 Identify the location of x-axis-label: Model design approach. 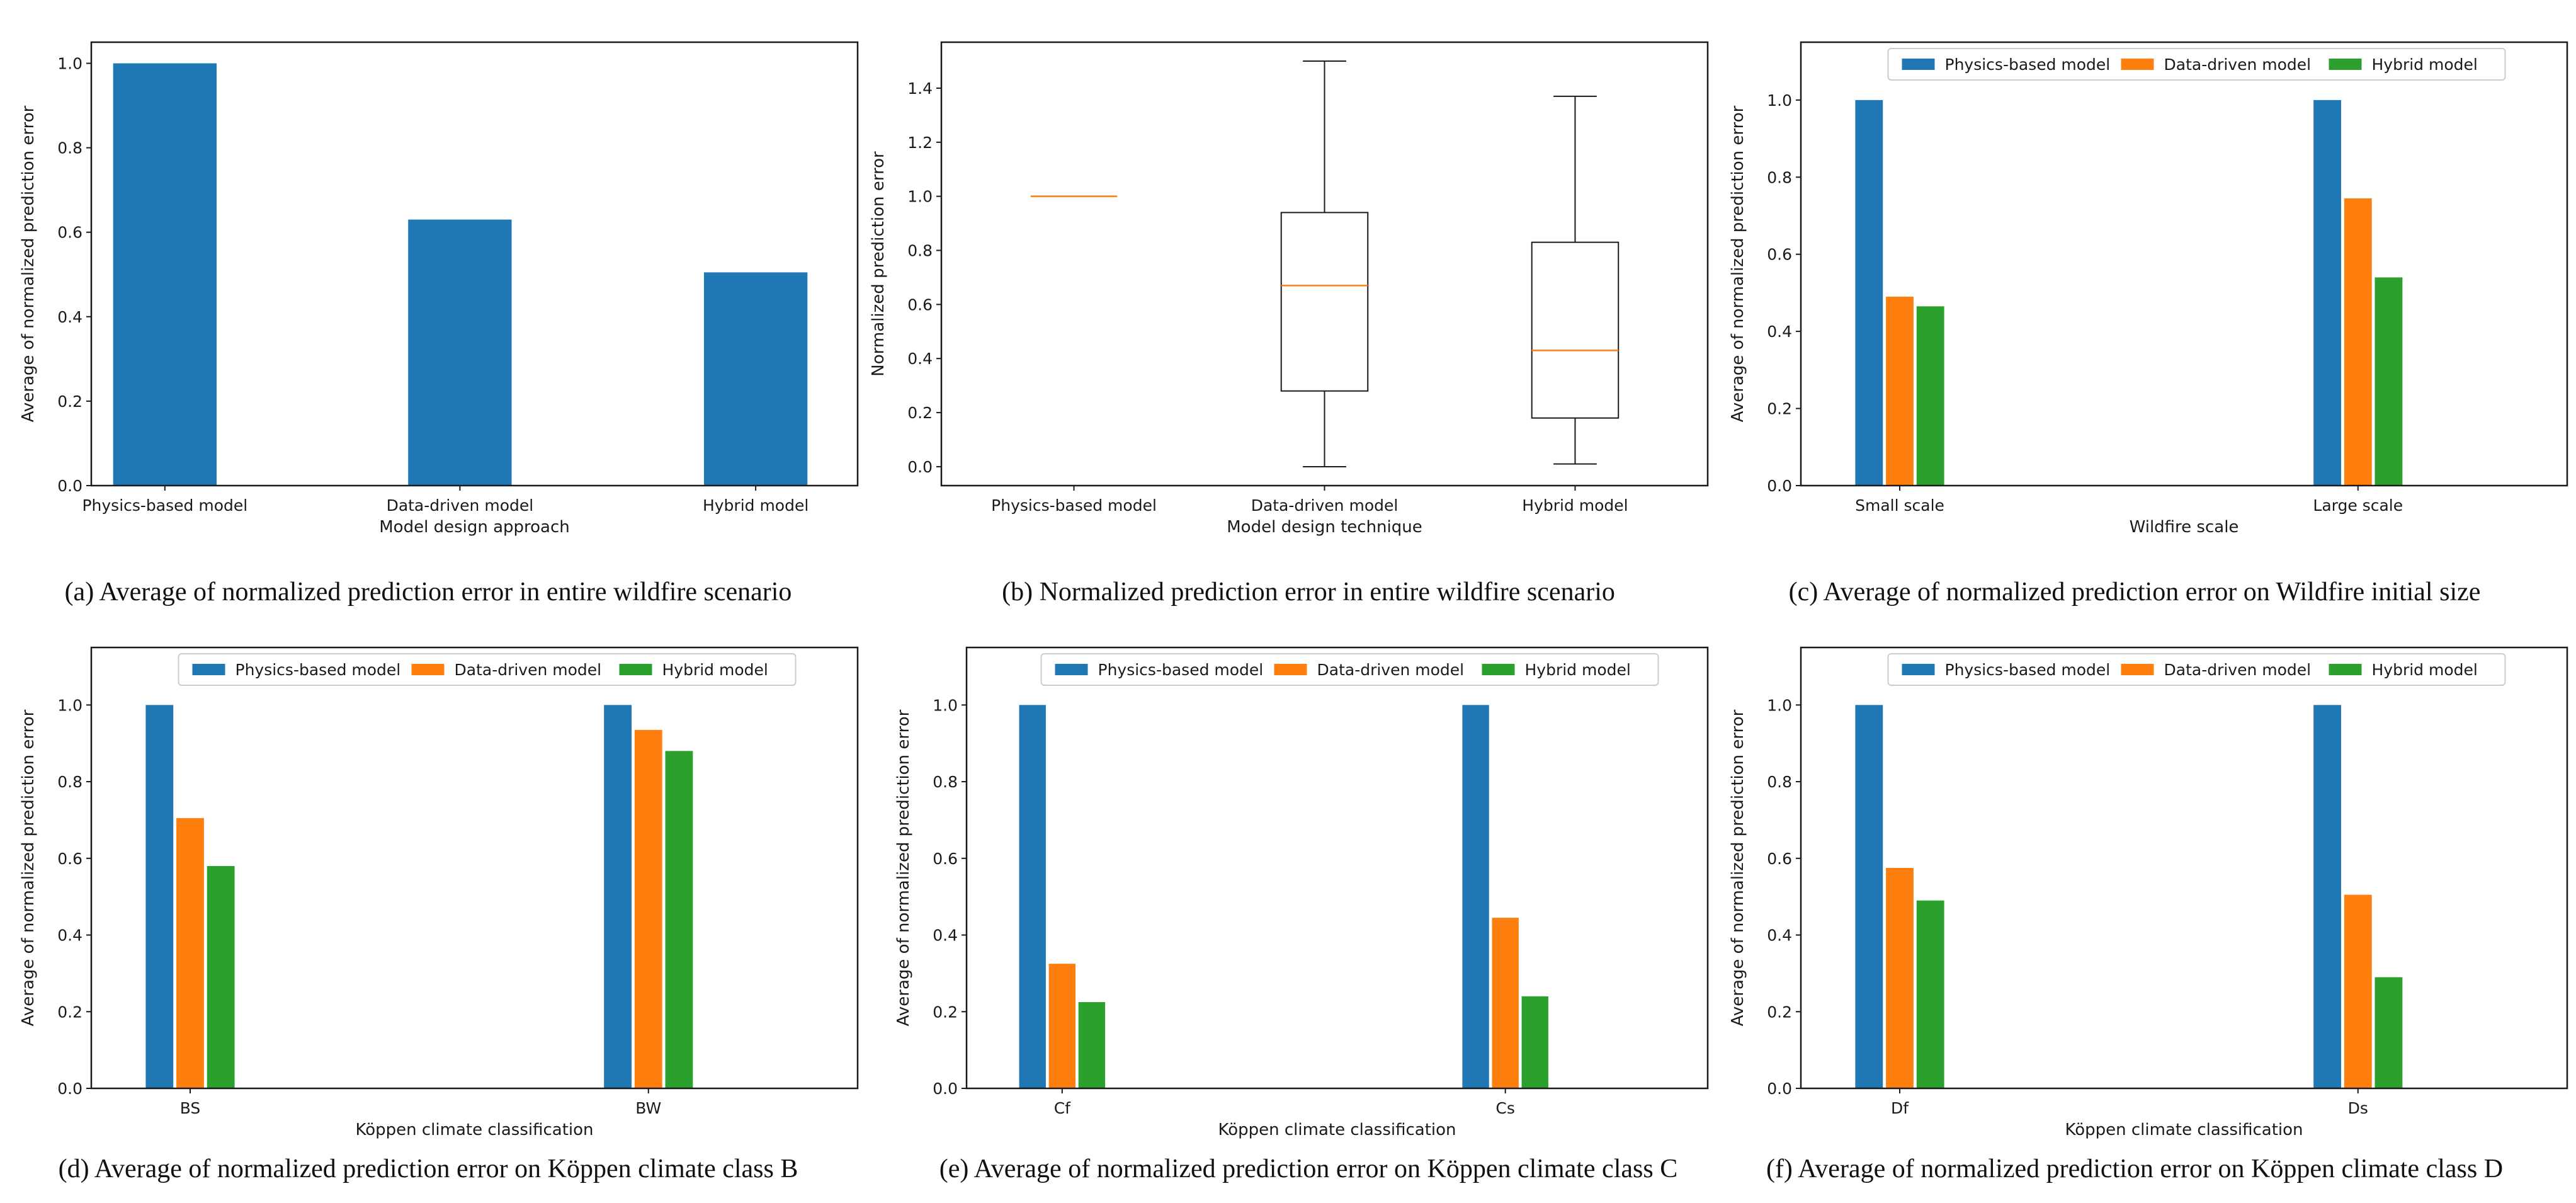
(474, 527).